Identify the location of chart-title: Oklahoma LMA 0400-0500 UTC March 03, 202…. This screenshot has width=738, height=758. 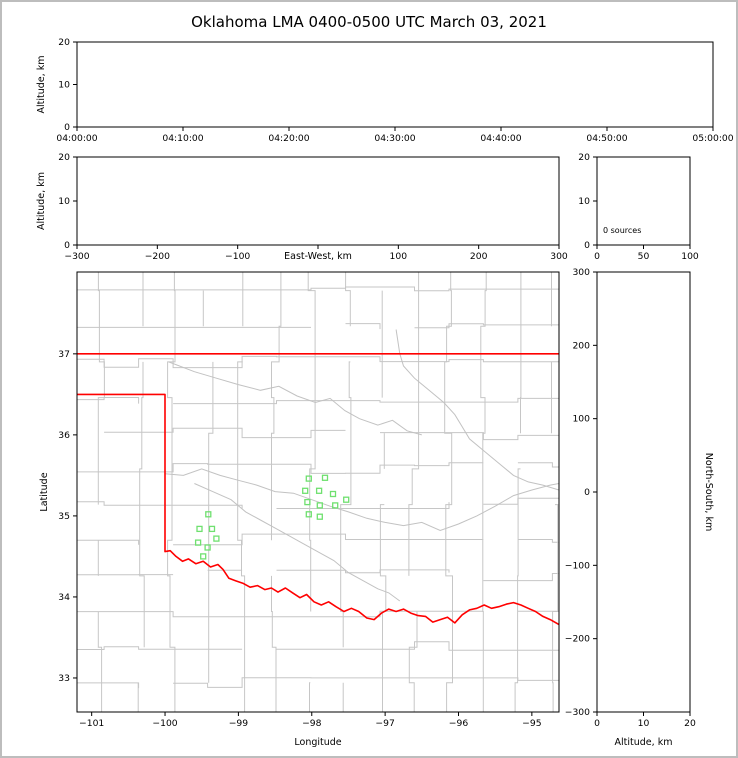
(369, 22).